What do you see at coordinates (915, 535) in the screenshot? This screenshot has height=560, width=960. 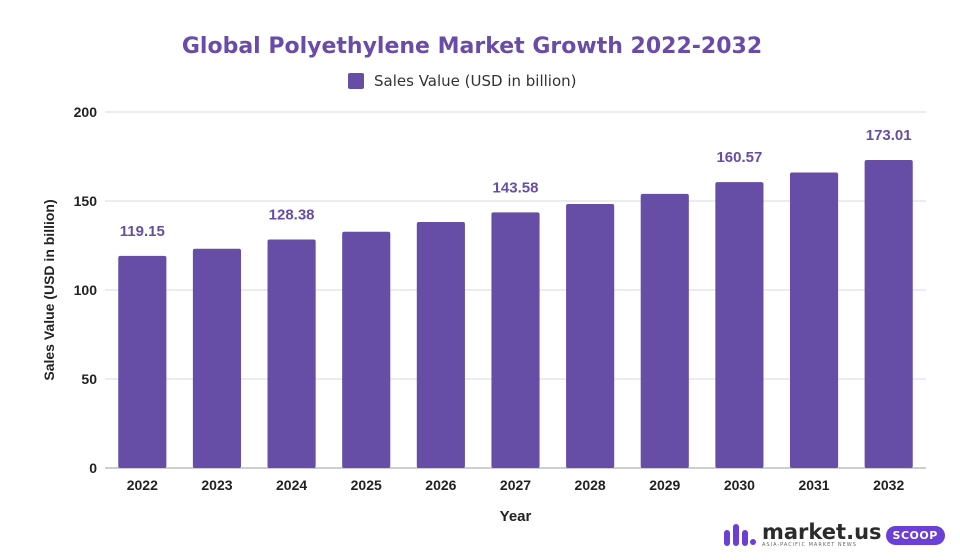 I see `logo-badge: SCOOP` at bounding box center [915, 535].